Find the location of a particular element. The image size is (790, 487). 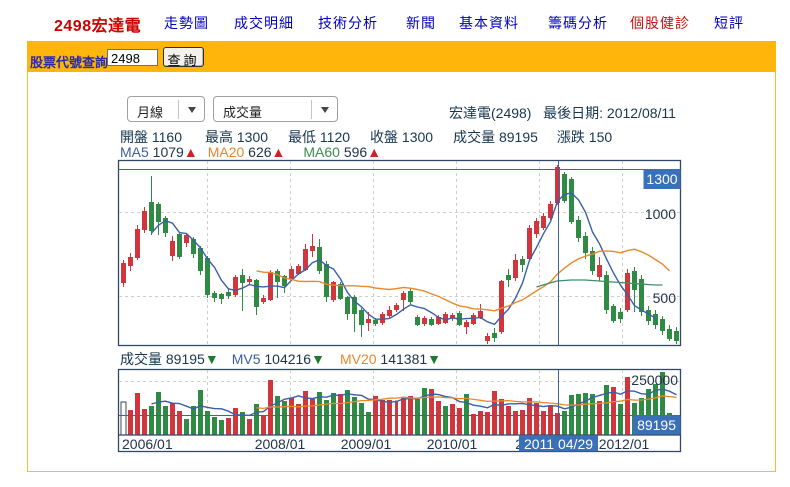

svg-text: 1000 is located at coordinates (660, 214).